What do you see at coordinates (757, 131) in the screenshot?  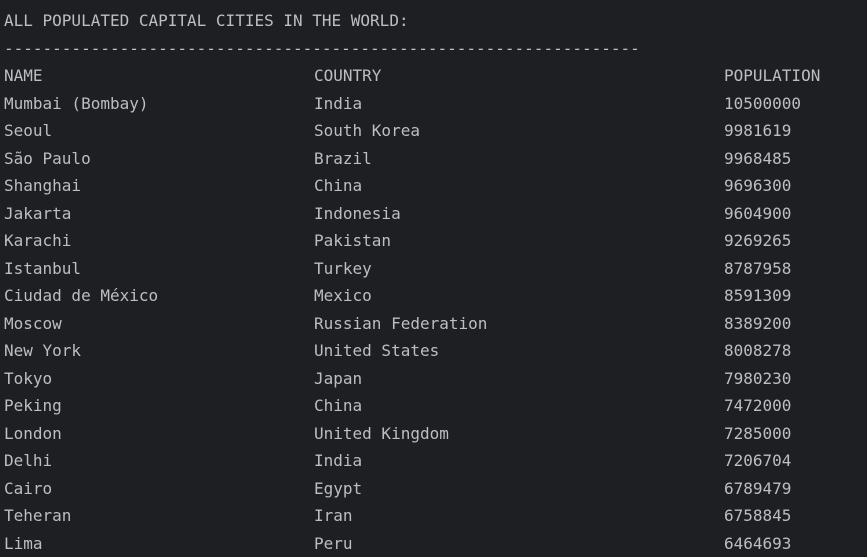 I see `city-population: 9981619` at bounding box center [757, 131].